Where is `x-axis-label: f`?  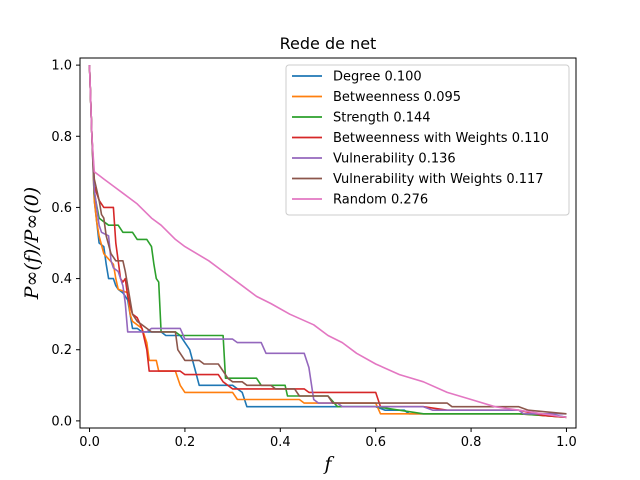
x-axis-label: f is located at coordinates (328, 464).